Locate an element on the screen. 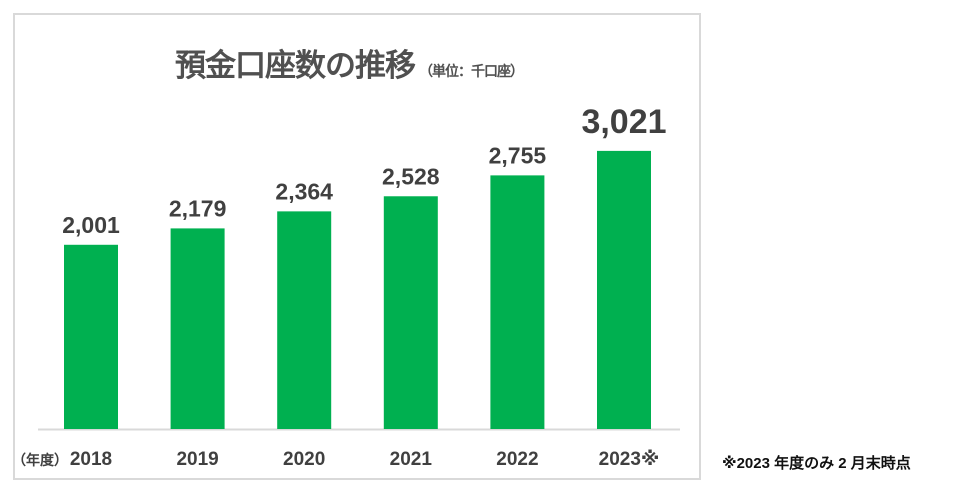  x-tick-label: 2023※ is located at coordinates (629, 459).